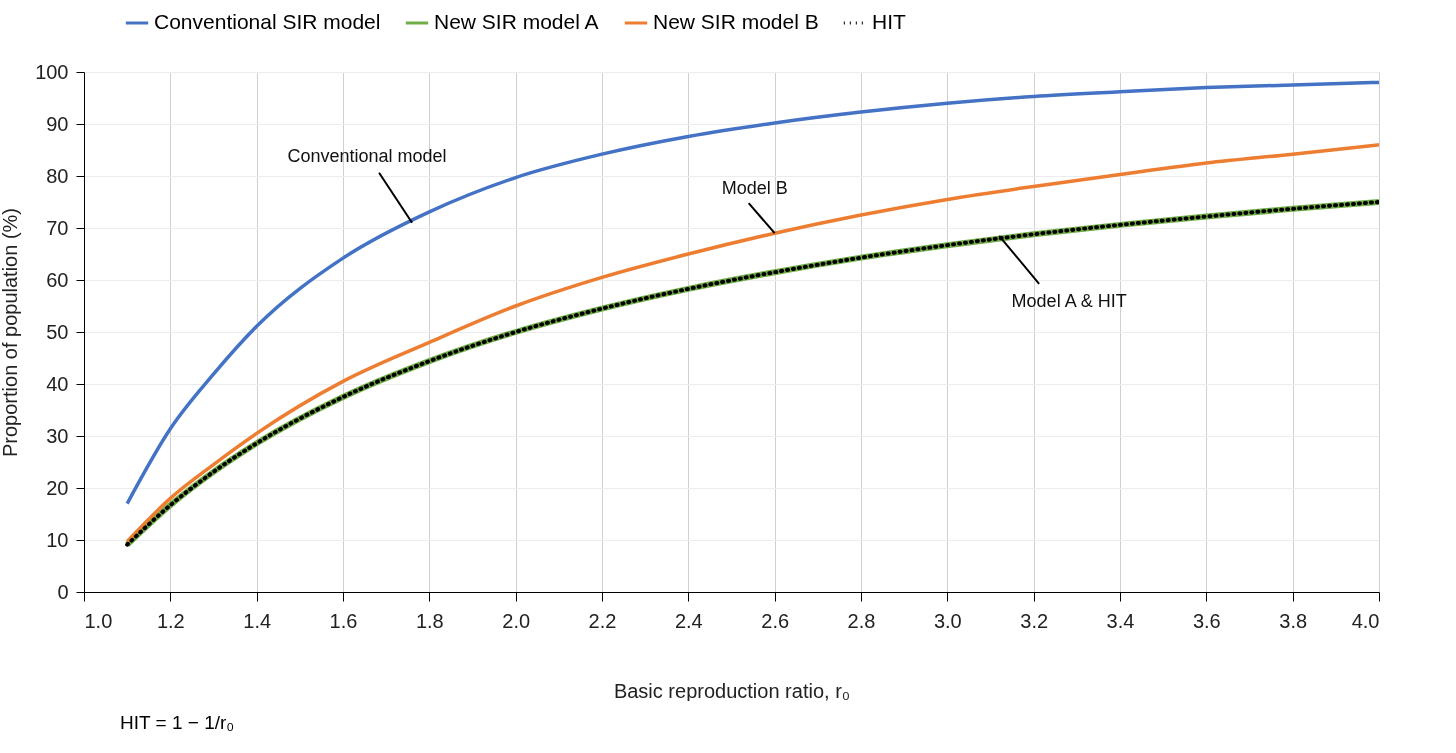  I want to click on x-tick-label: 2.0, so click(516, 620).